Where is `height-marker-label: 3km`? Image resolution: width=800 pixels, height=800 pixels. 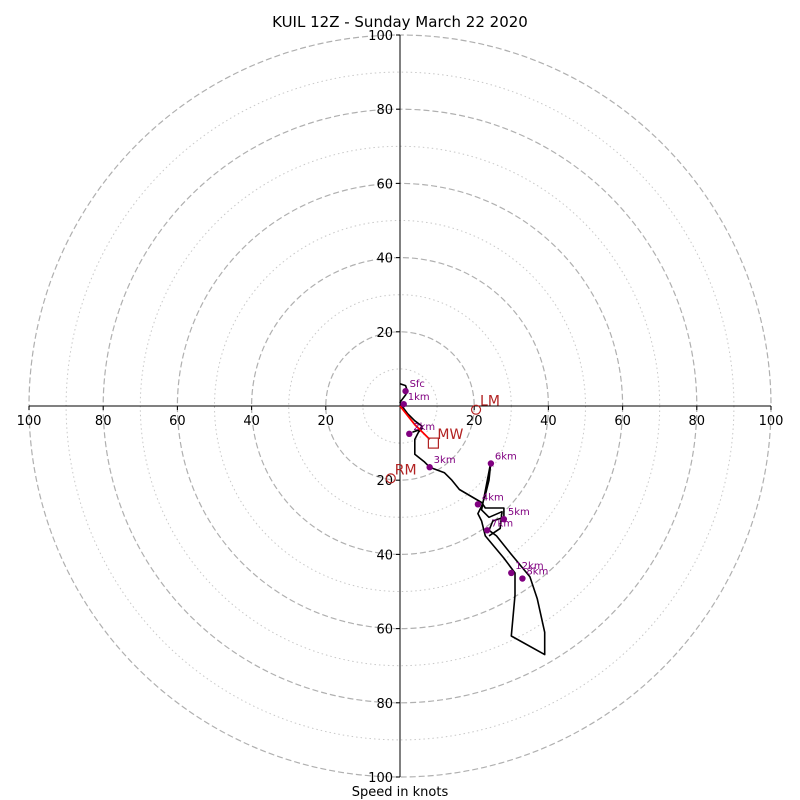
height-marker-label: 3km is located at coordinates (445, 460).